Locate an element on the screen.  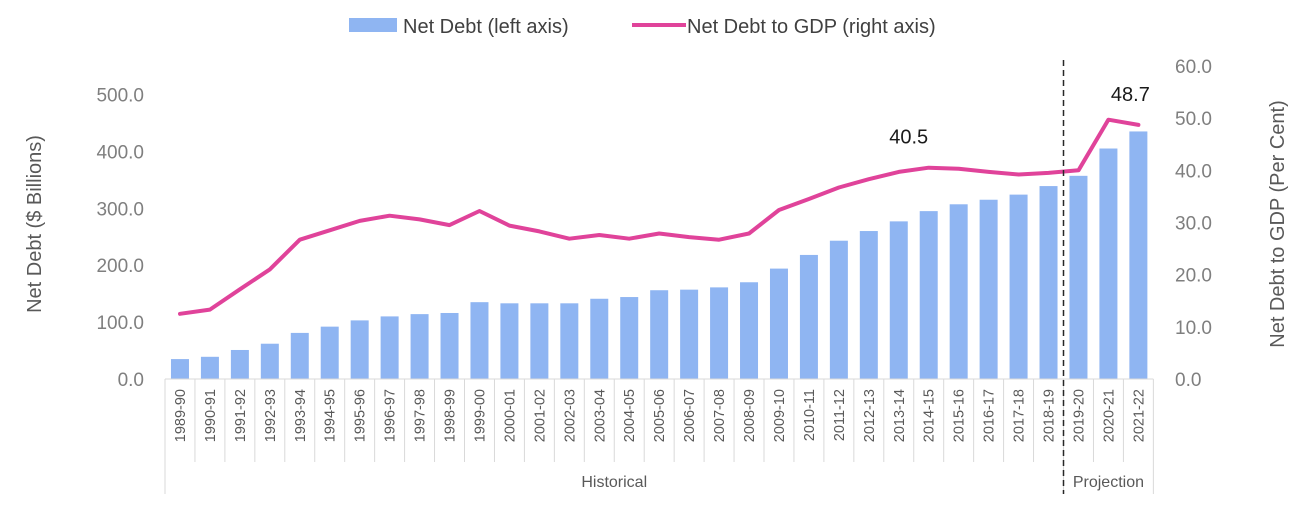
x-tick-label: 1989-90 is located at coordinates (181, 415).